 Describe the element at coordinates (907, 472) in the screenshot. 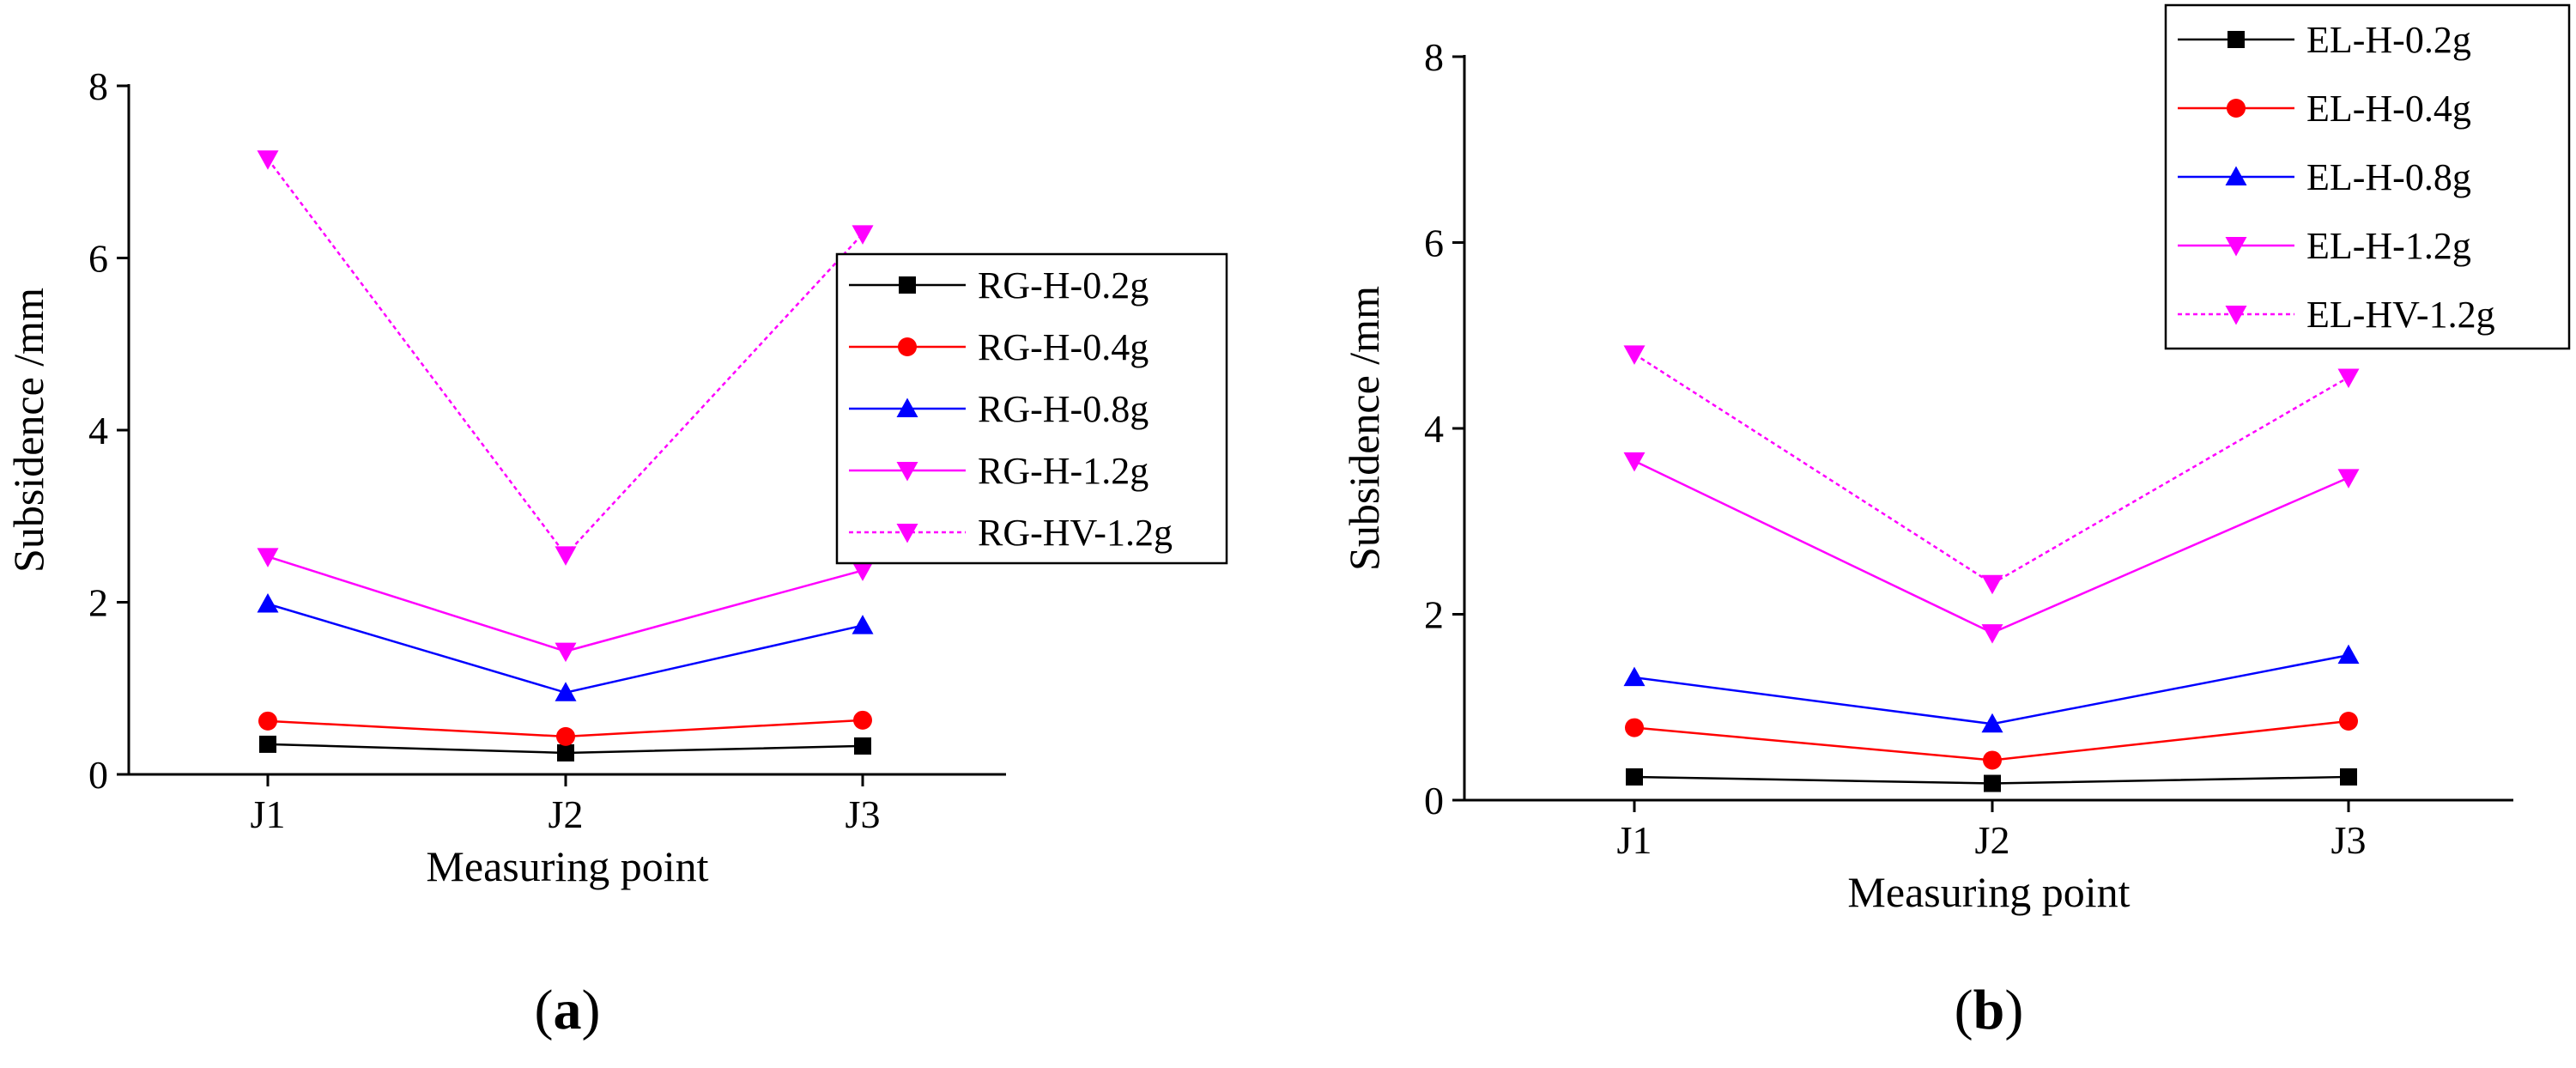

I see `legend-marker-RG-H-1.2g` at that location.